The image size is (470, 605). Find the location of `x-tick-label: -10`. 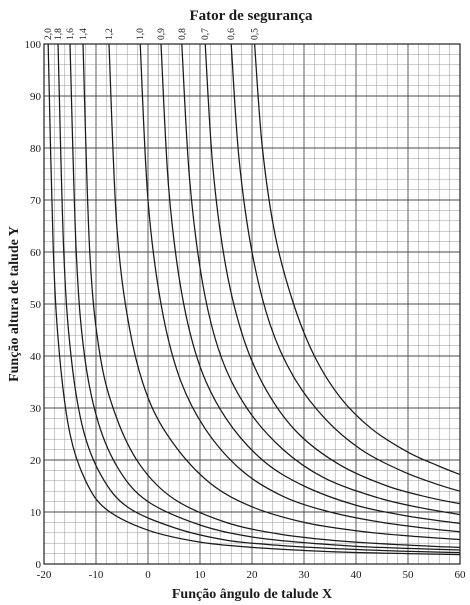

x-tick-label: -10 is located at coordinates (96, 575).